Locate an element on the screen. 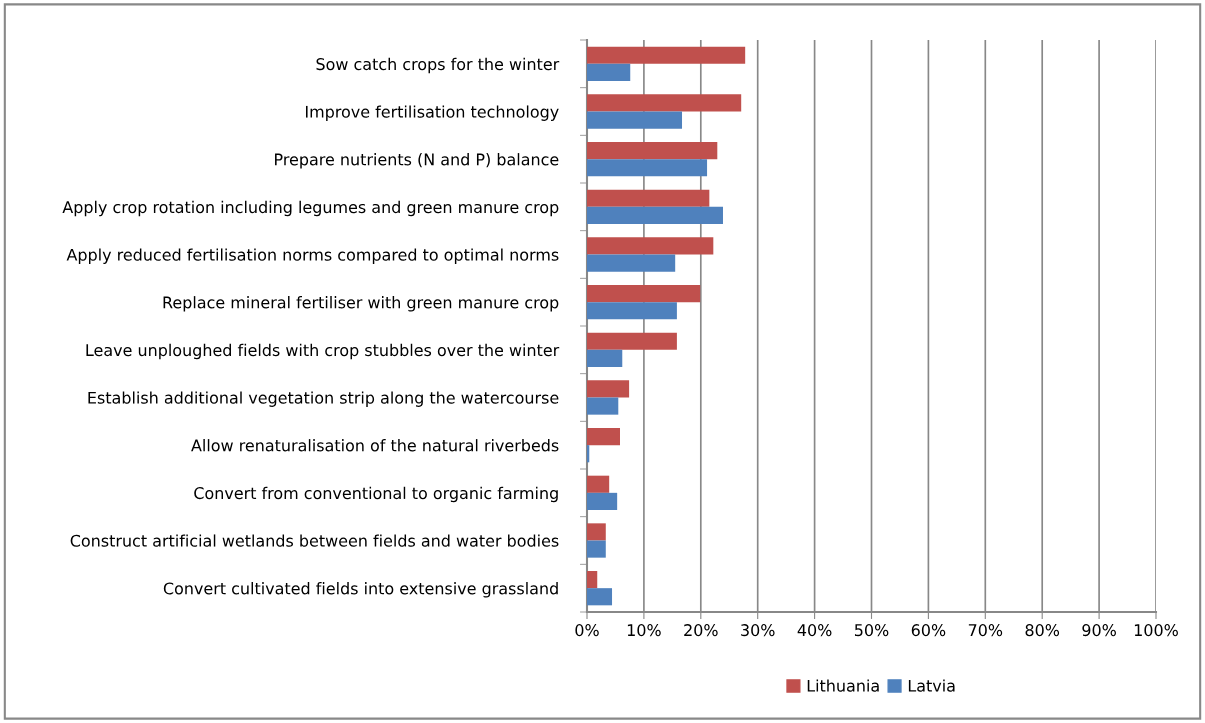 Image resolution: width=1205 pixels, height=723 pixels. x-tick-label: 10% is located at coordinates (644, 630).